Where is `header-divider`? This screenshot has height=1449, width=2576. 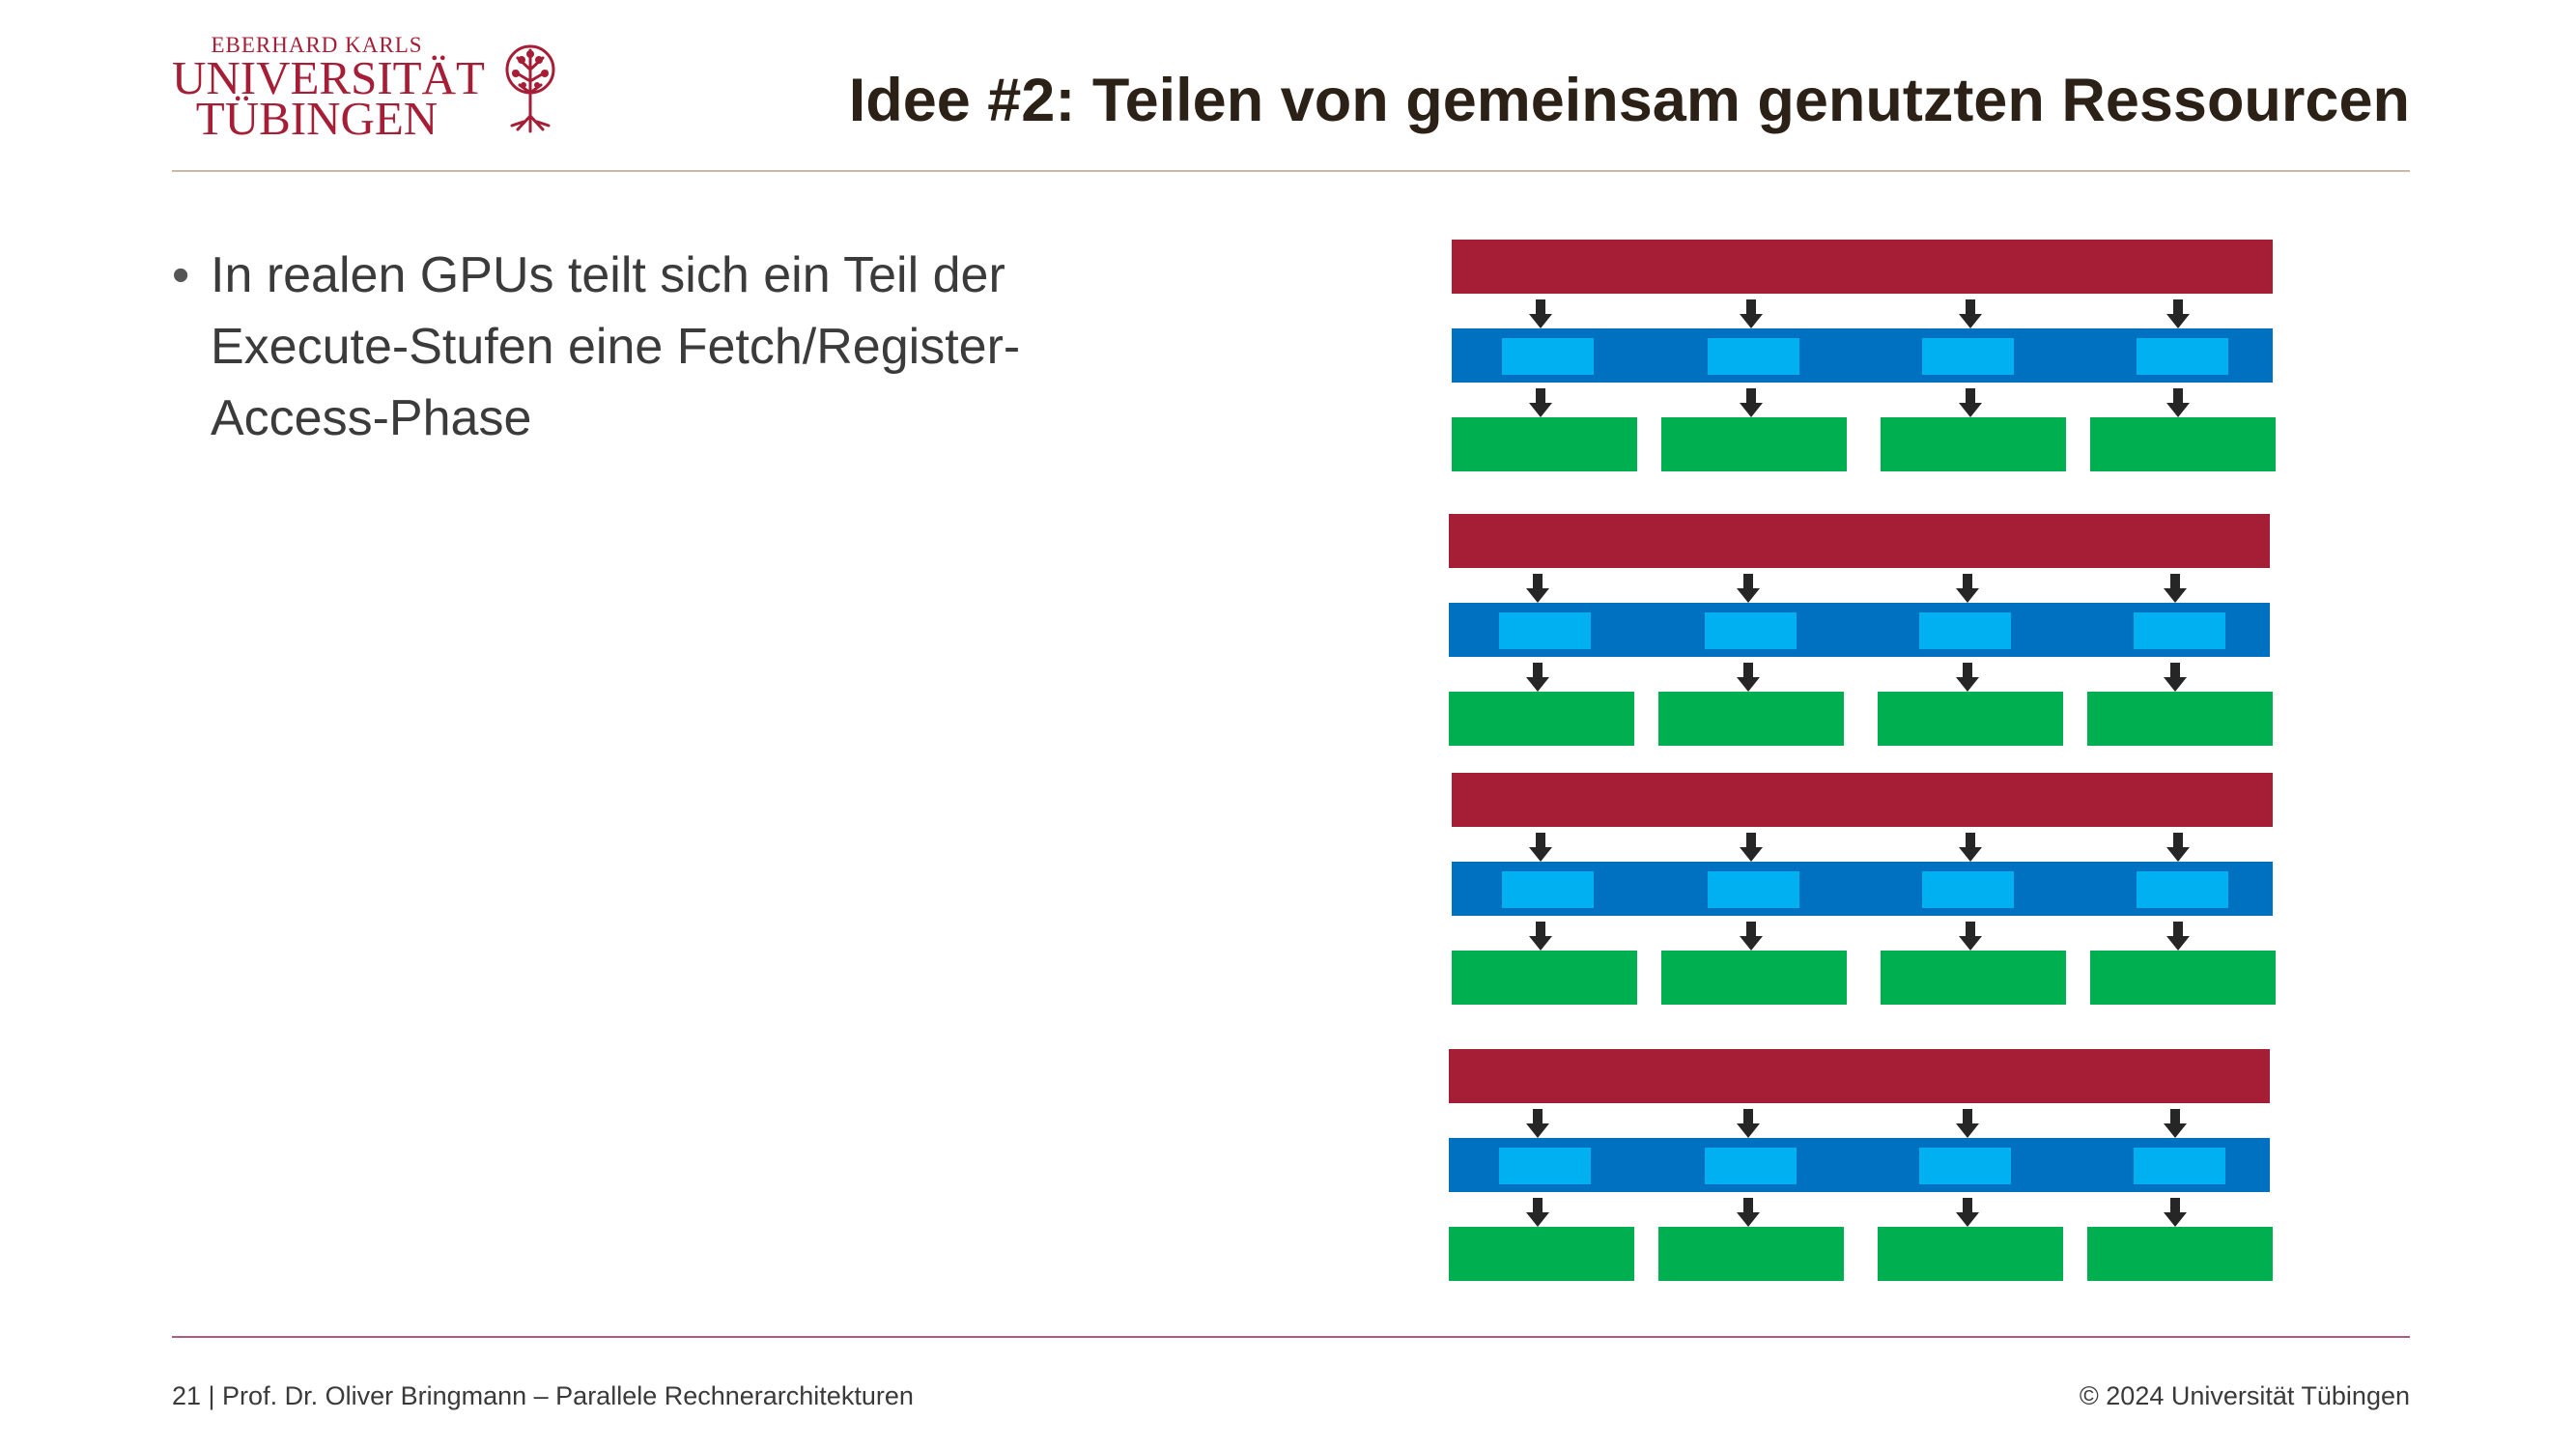
header-divider is located at coordinates (1291, 171).